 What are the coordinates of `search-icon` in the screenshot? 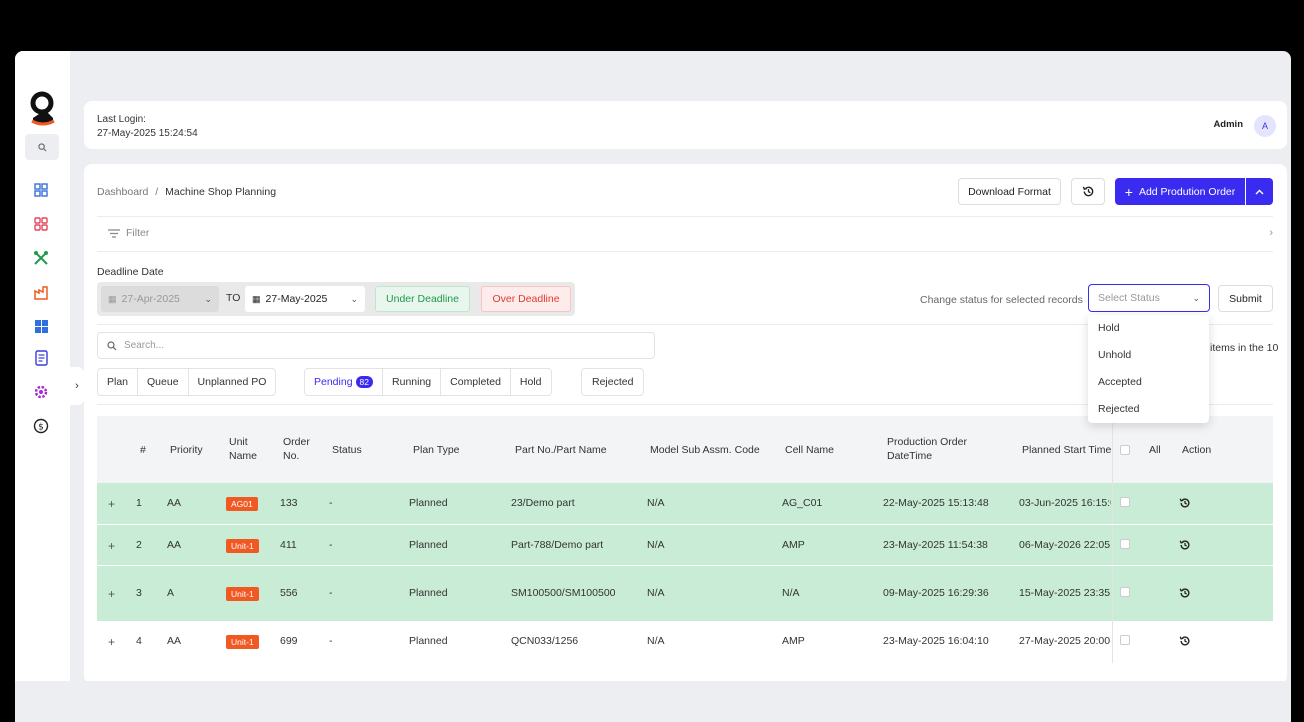 It's located at (41, 146).